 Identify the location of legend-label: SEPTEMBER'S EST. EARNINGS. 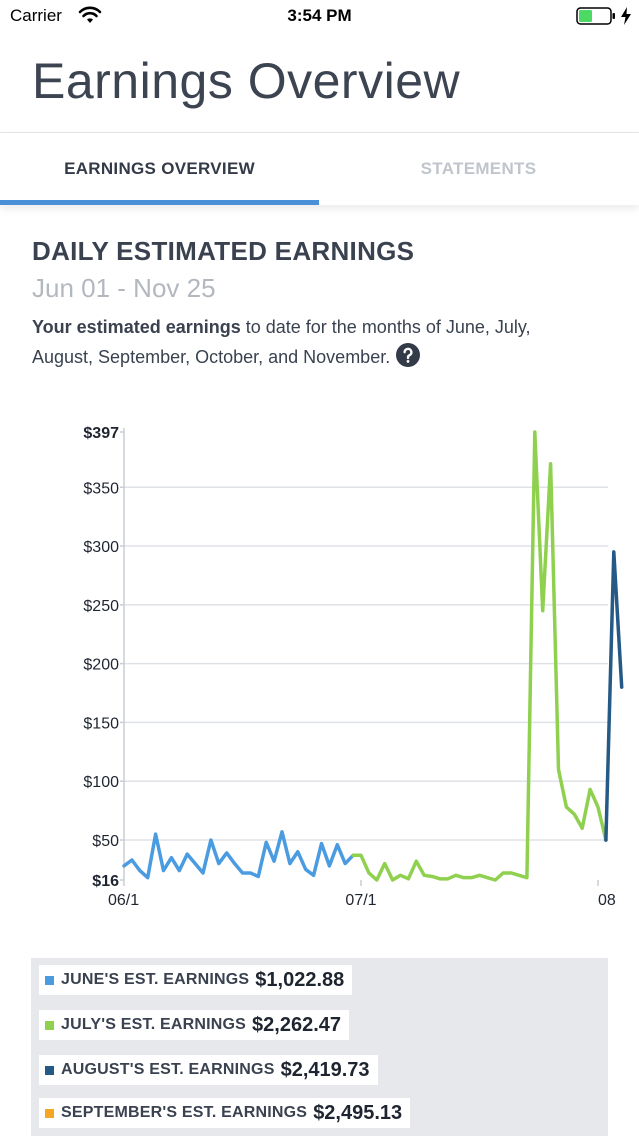
(184, 1112).